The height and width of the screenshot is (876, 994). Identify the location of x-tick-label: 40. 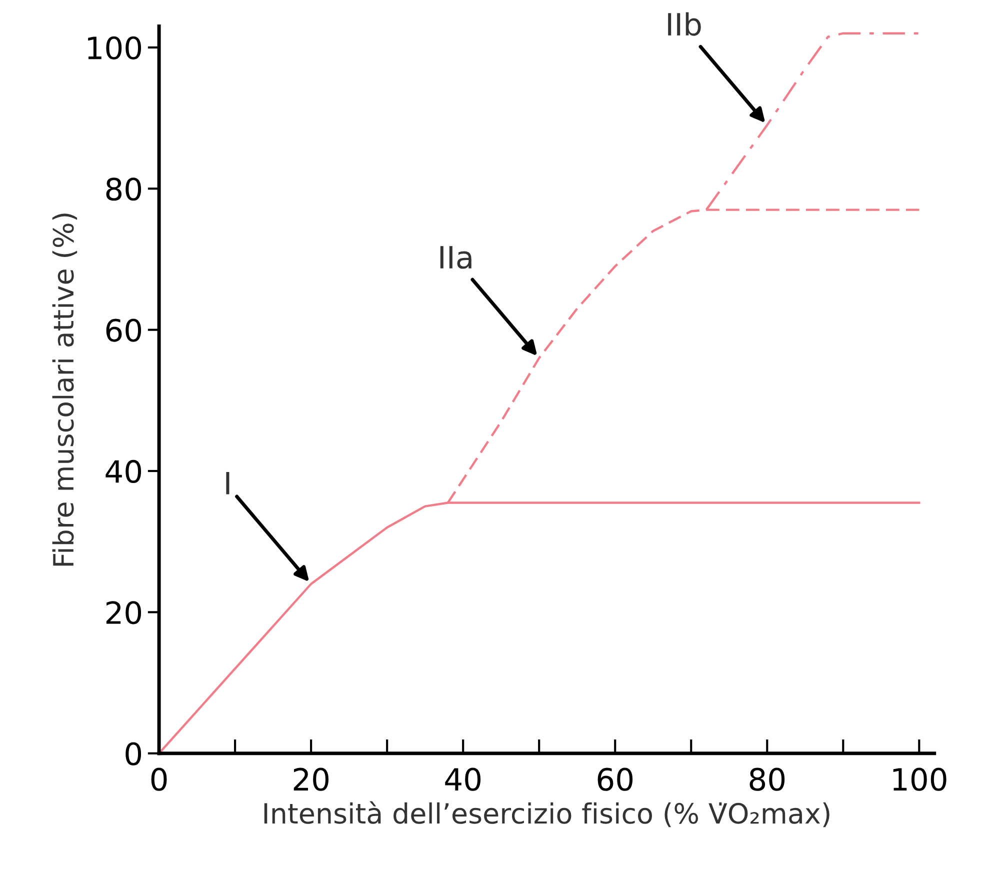
(462, 779).